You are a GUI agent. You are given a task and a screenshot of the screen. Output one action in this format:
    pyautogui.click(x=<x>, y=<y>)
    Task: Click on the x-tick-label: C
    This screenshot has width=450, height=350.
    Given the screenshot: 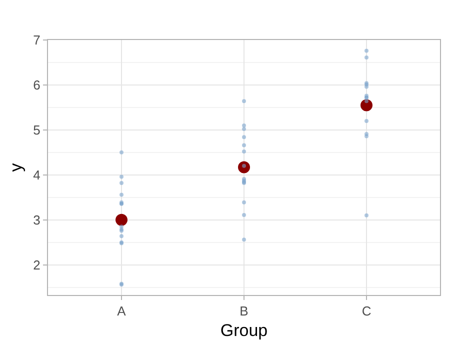 What is the action you would take?
    pyautogui.click(x=367, y=311)
    